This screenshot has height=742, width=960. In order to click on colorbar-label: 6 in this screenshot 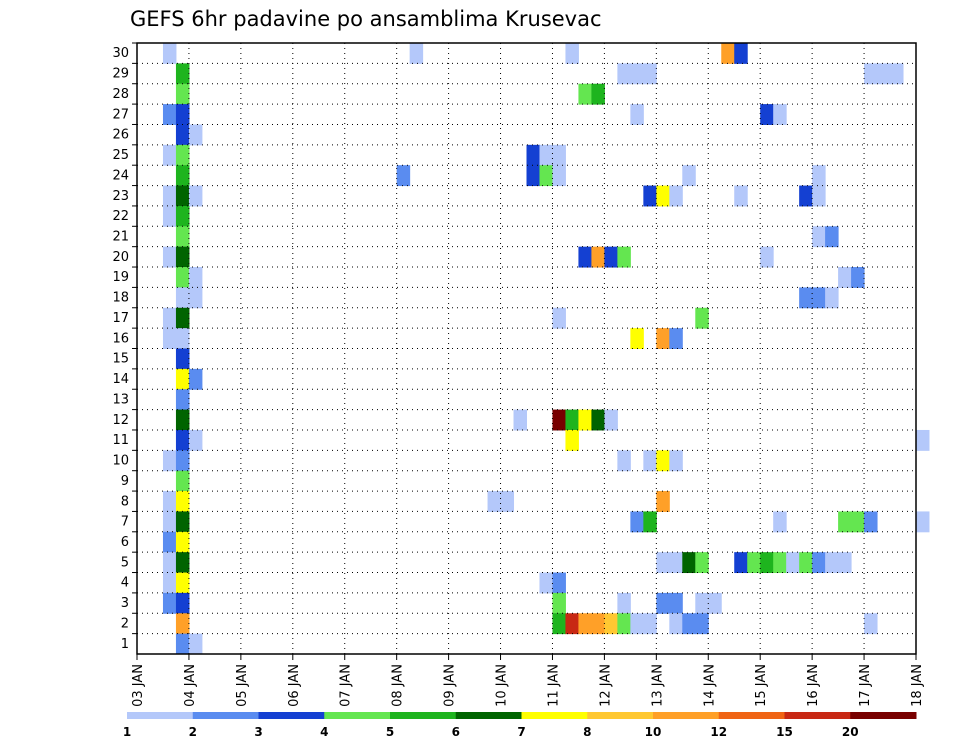, I will do `click(456, 732)`.